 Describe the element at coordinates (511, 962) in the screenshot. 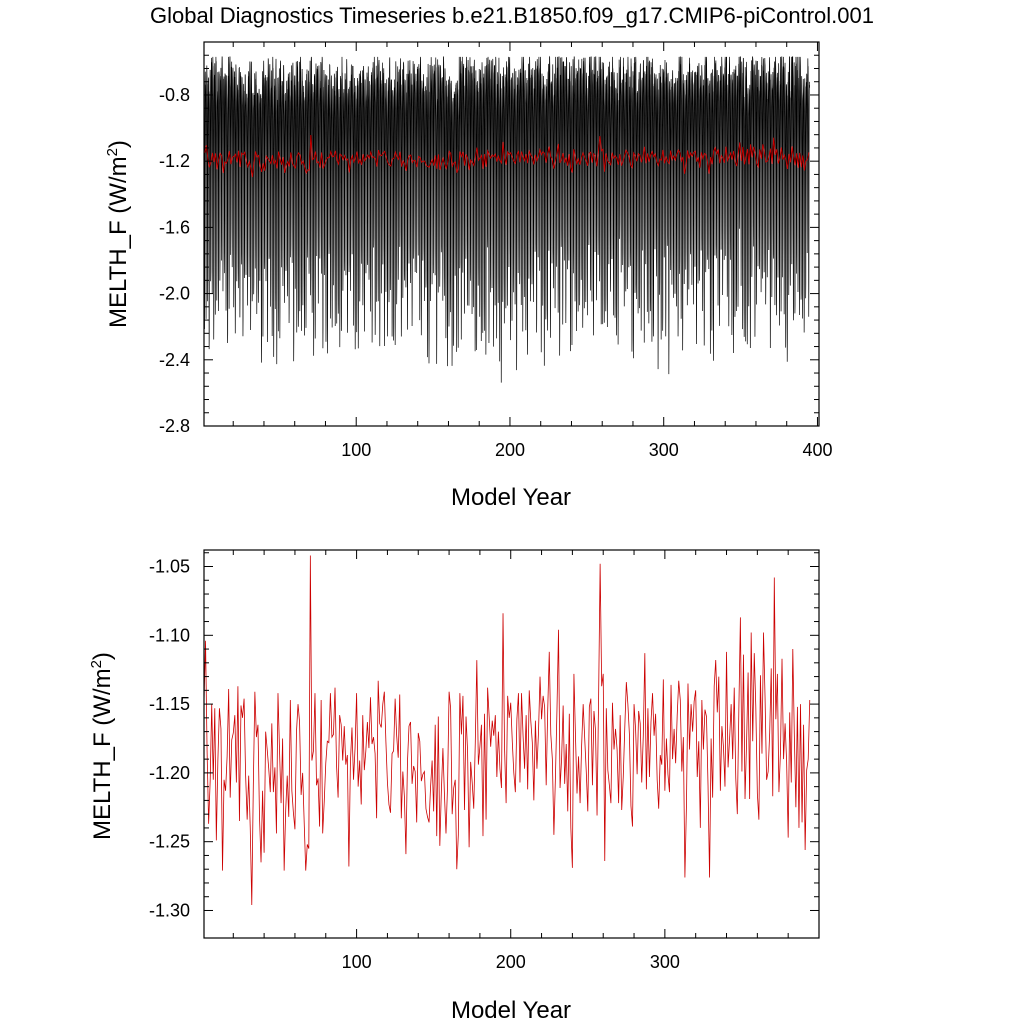

I see `bottom-xtick-label: 200` at that location.